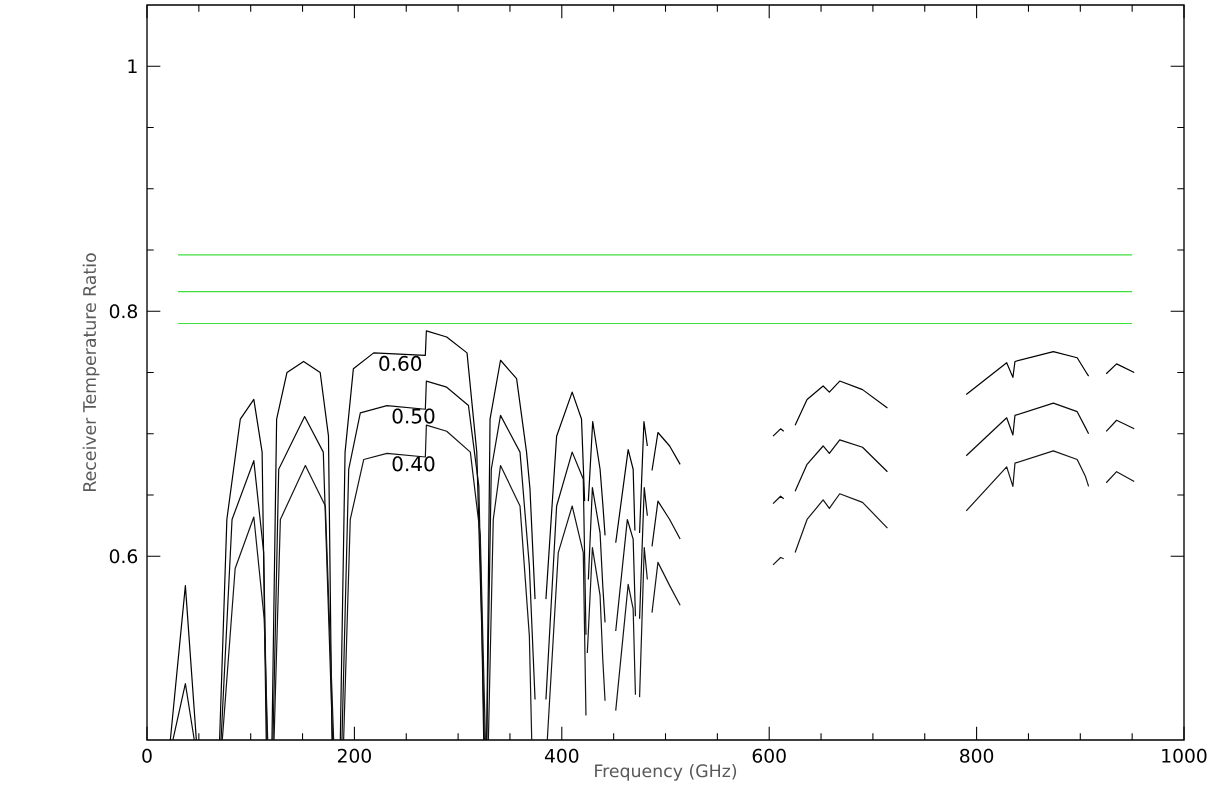 The image size is (1218, 806). What do you see at coordinates (561, 755) in the screenshot?
I see `x-tick-label: 400` at bounding box center [561, 755].